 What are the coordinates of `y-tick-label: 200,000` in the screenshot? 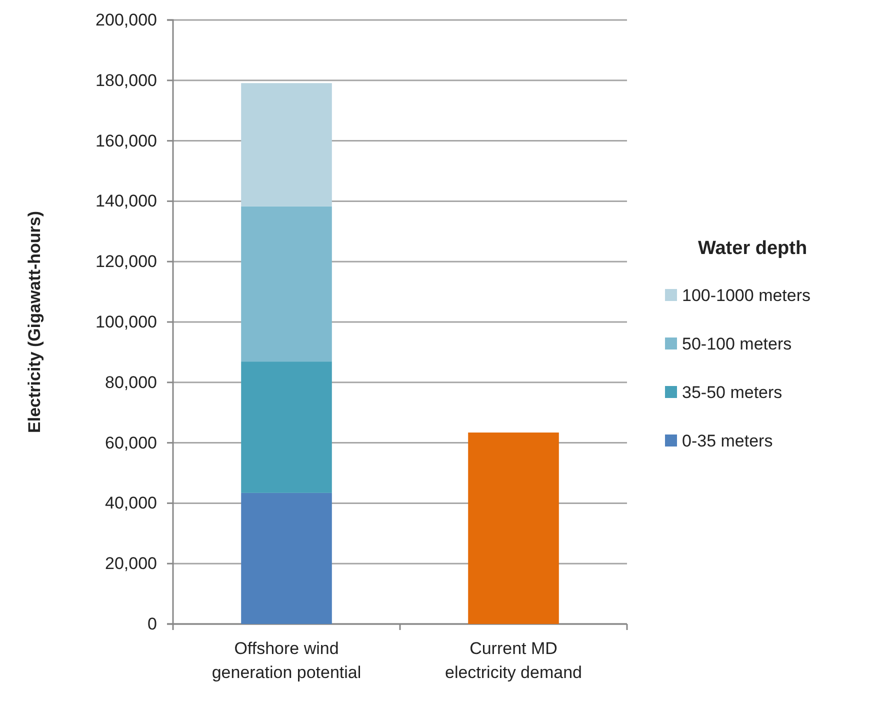 It's located at (126, 20).